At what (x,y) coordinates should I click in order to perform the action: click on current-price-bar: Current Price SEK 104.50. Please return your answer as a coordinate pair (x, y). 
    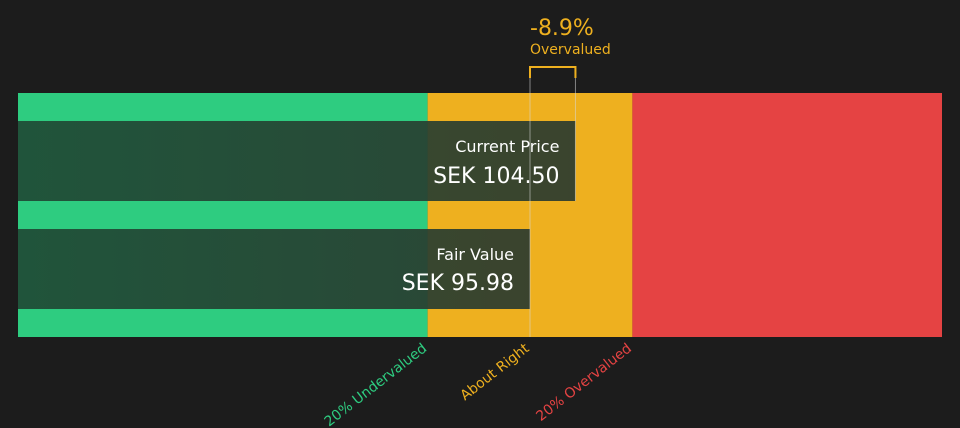
    Looking at the image, I should click on (297, 161).